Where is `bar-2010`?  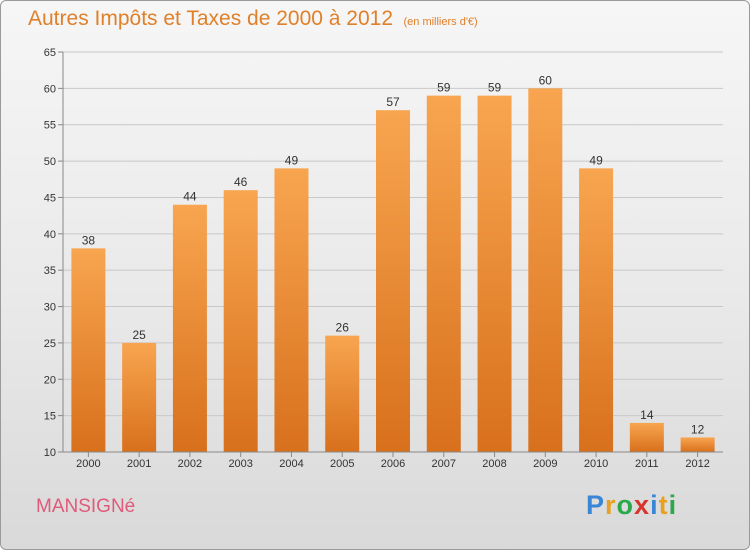 bar-2010 is located at coordinates (596, 310).